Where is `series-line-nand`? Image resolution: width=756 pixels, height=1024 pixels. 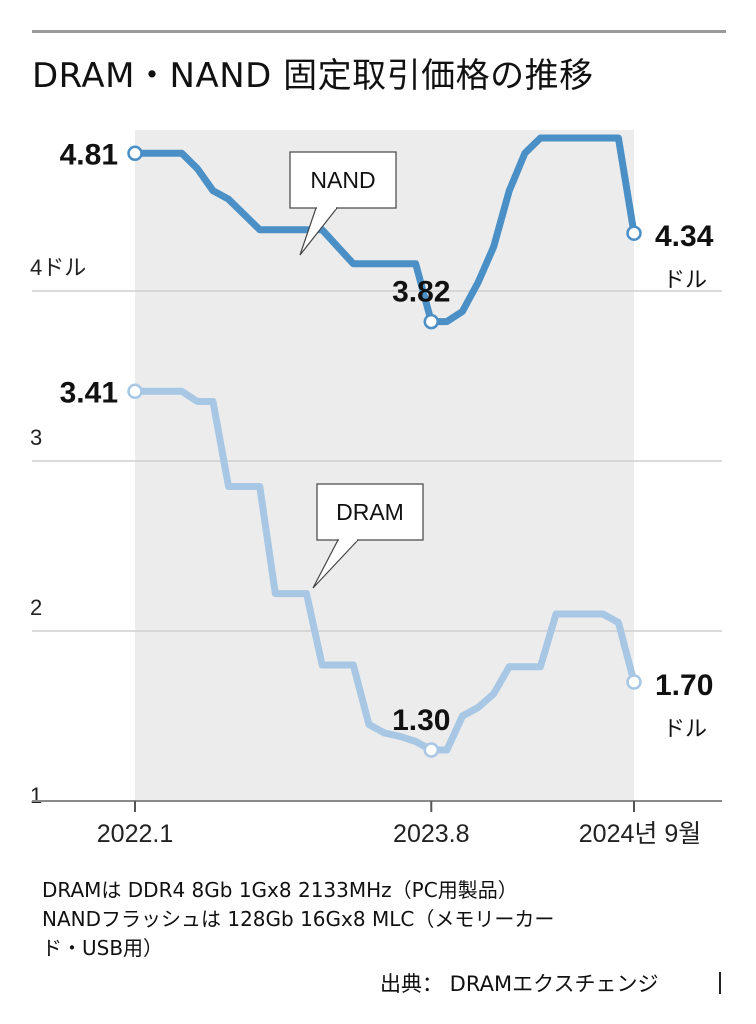
series-line-nand is located at coordinates (384, 230).